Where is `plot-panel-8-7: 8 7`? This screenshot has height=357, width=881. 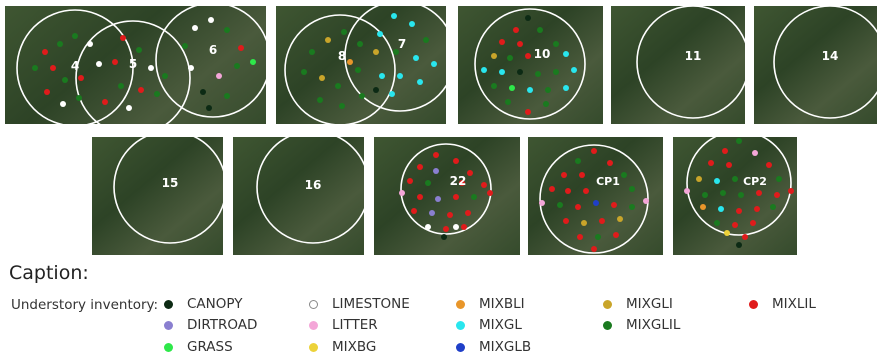 plot-panel-8-7: 8 7 is located at coordinates (361, 65).